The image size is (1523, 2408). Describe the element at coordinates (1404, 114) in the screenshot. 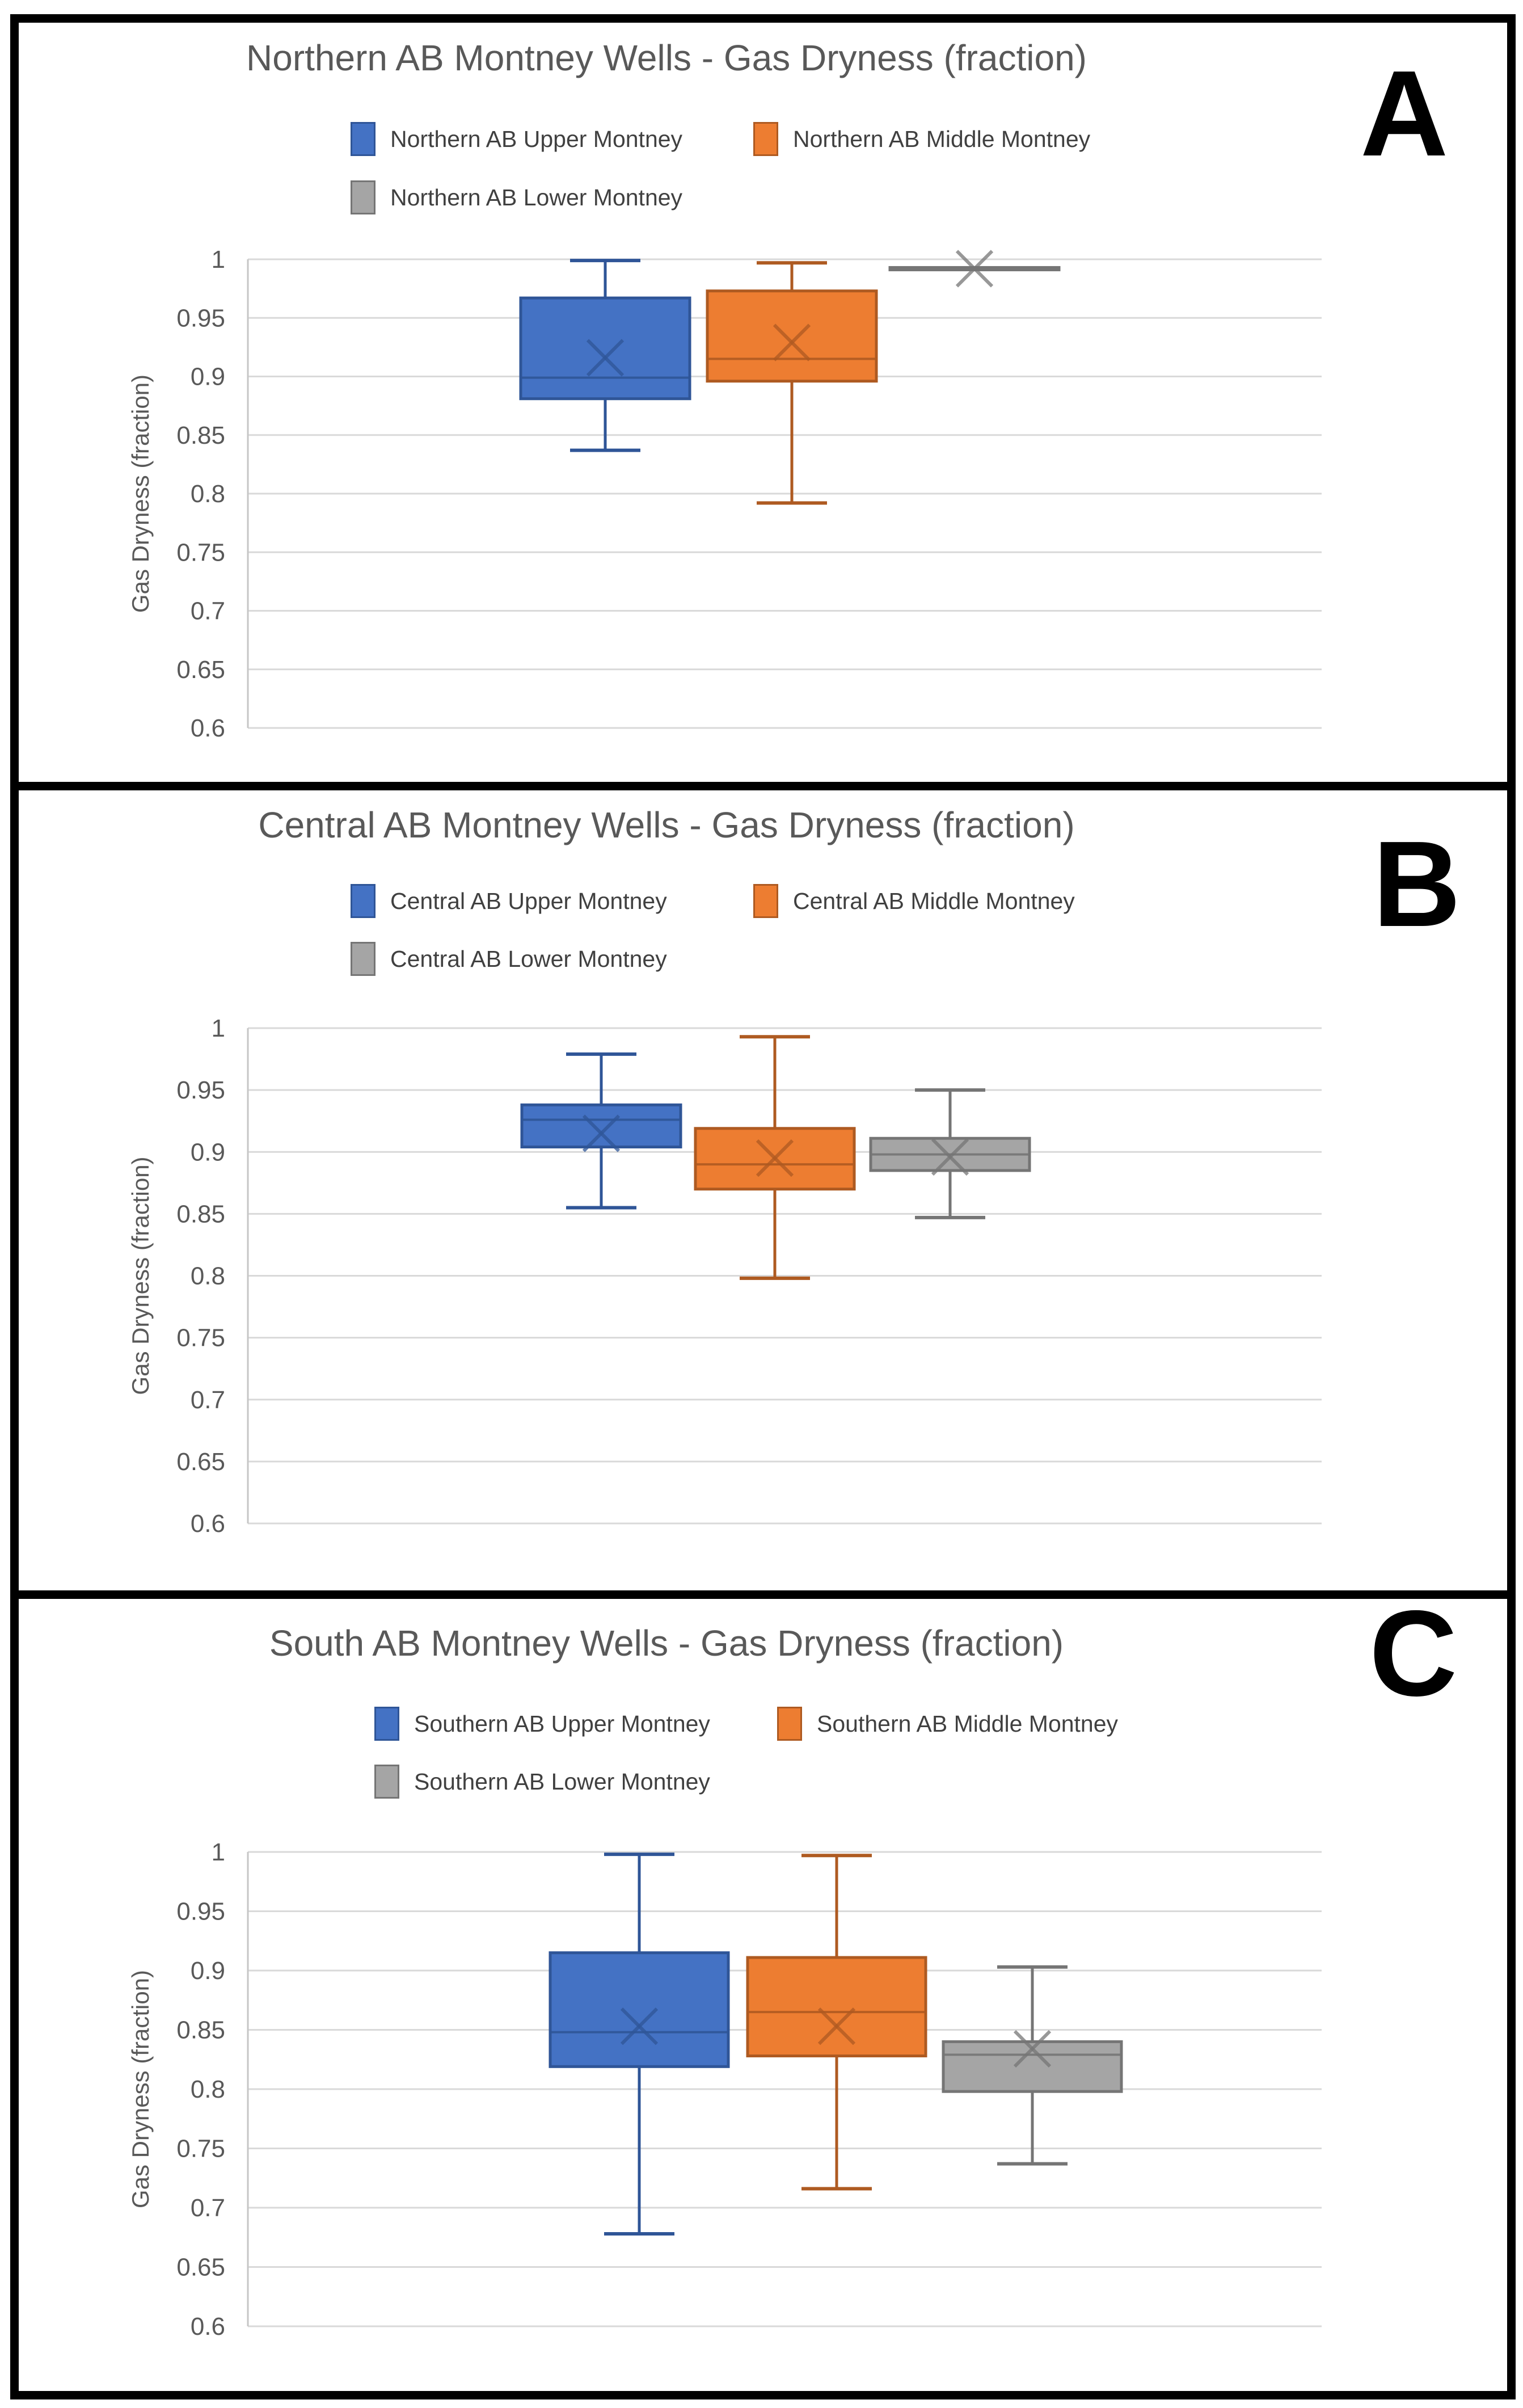

I see `panel-letter-a: A` at that location.